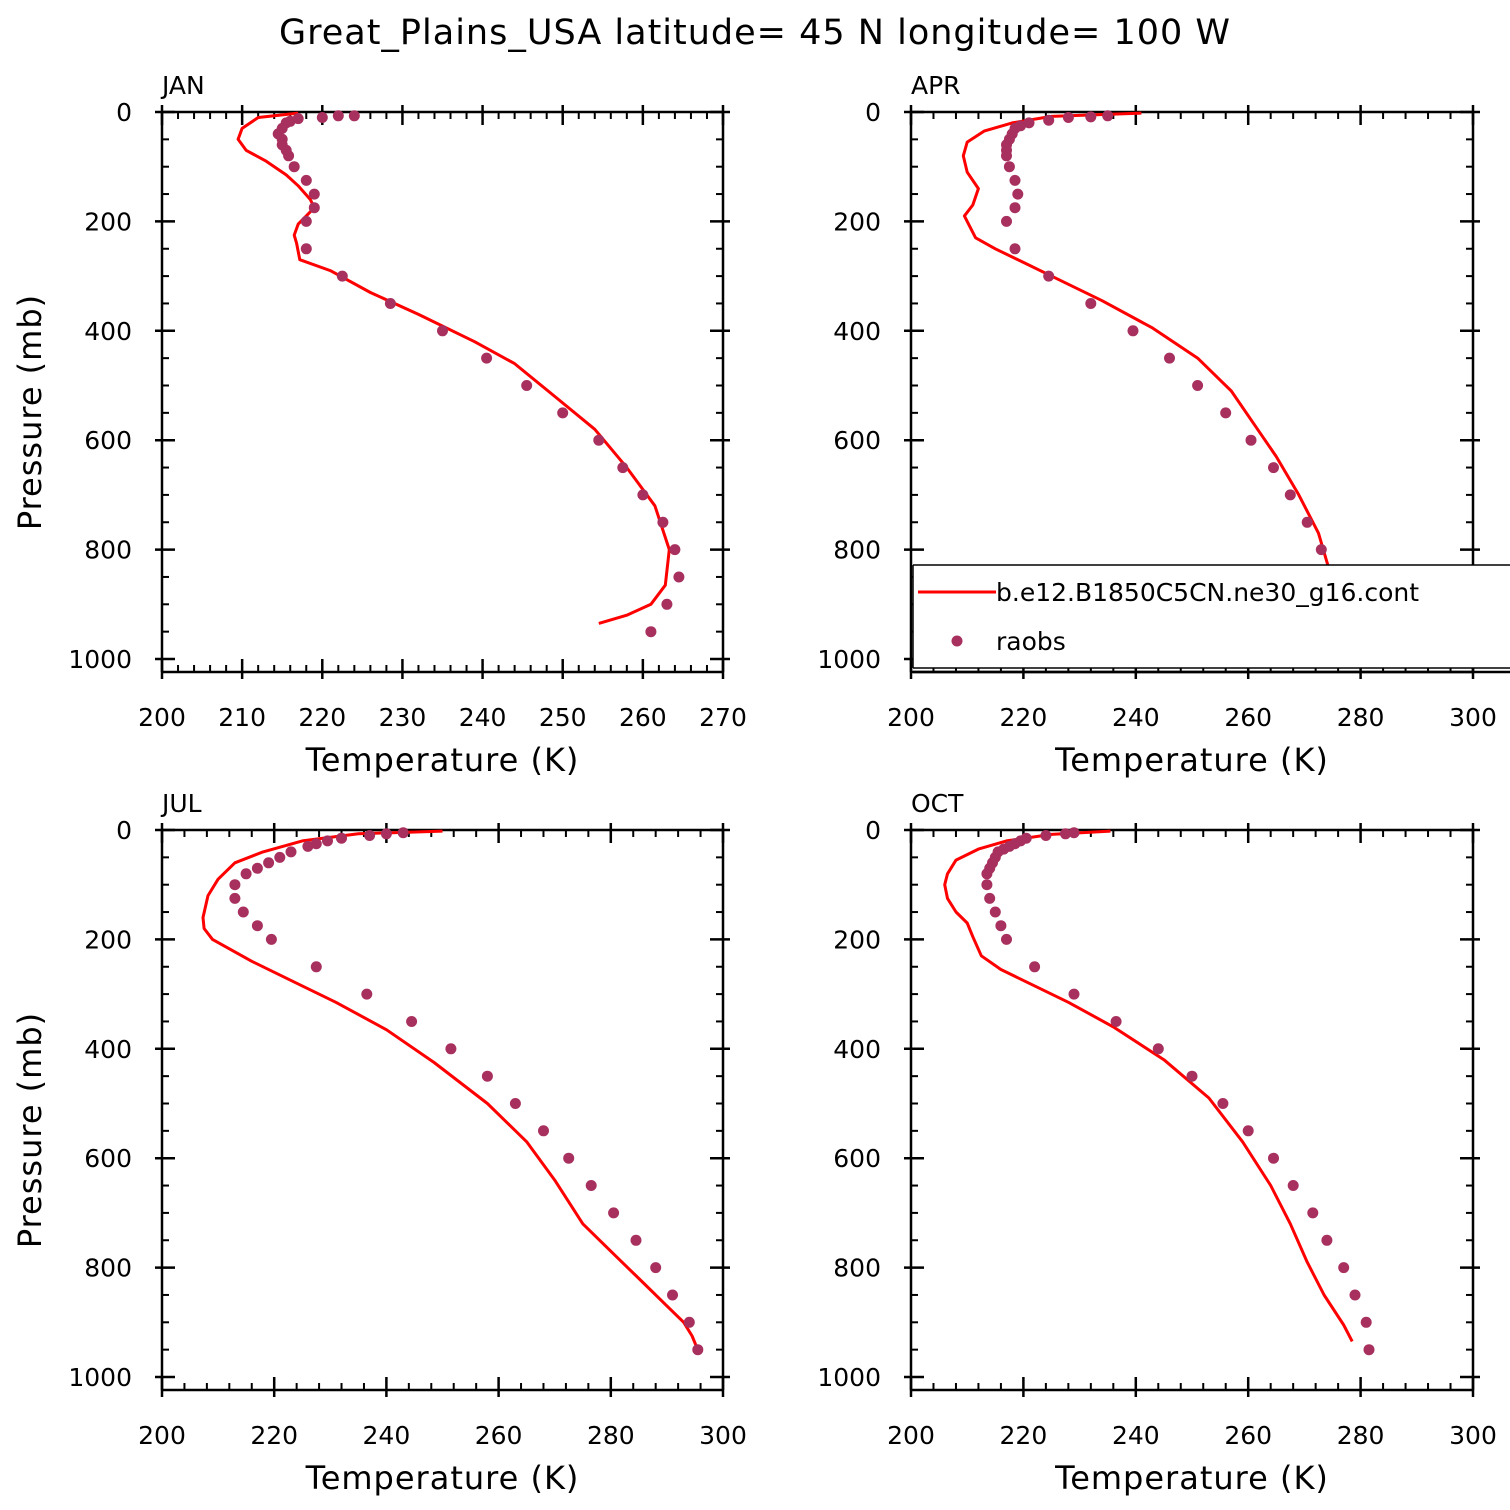  Describe the element at coordinates (1473, 717) in the screenshot. I see `x-tick-label: 300` at that location.